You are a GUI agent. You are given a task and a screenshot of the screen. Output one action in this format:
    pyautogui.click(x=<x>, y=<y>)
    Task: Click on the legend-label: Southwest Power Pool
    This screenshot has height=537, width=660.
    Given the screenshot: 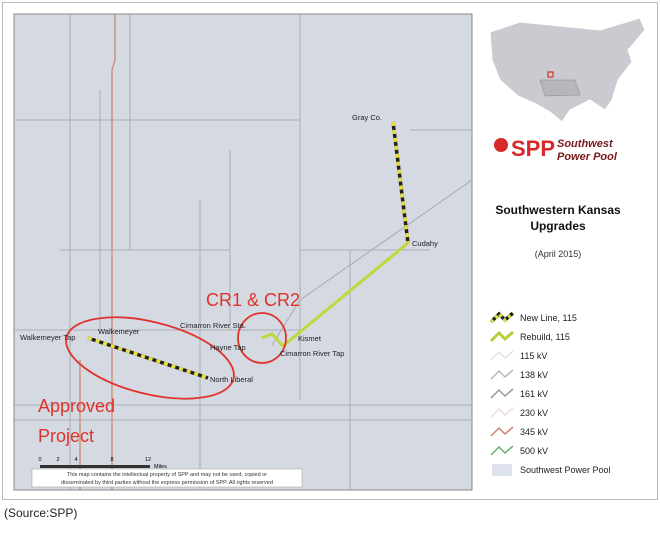 What is the action you would take?
    pyautogui.click(x=565, y=470)
    